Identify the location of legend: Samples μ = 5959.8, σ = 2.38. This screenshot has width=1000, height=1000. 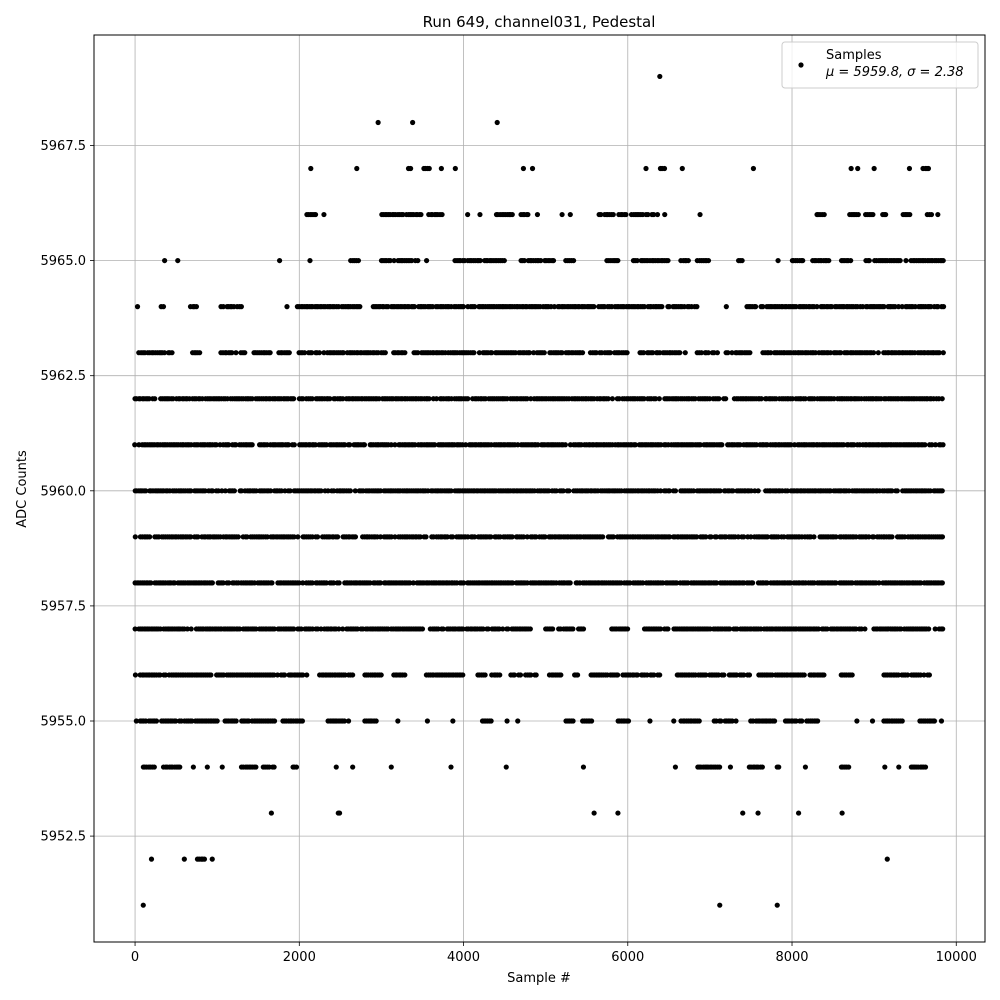
(880, 65).